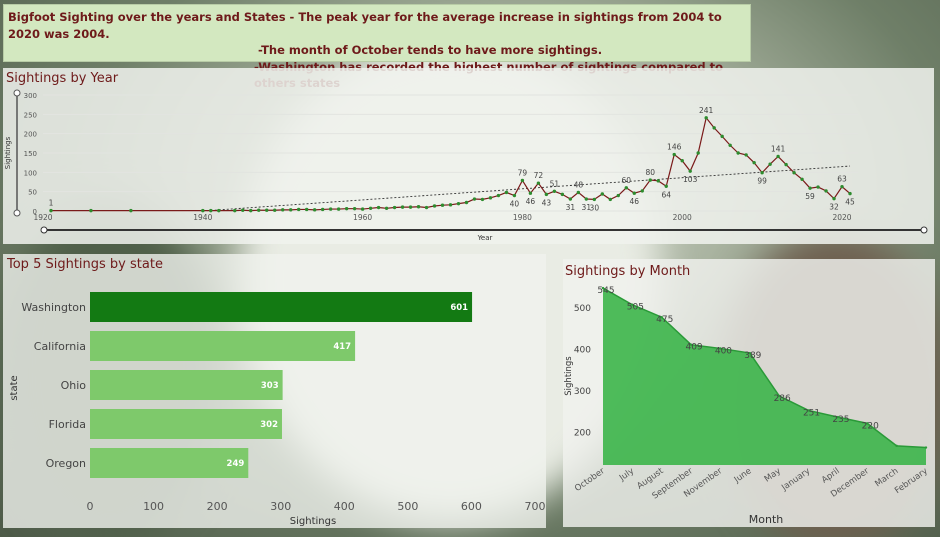 The height and width of the screenshot is (537, 940). I want to click on y-tick-label: 400, so click(582, 350).